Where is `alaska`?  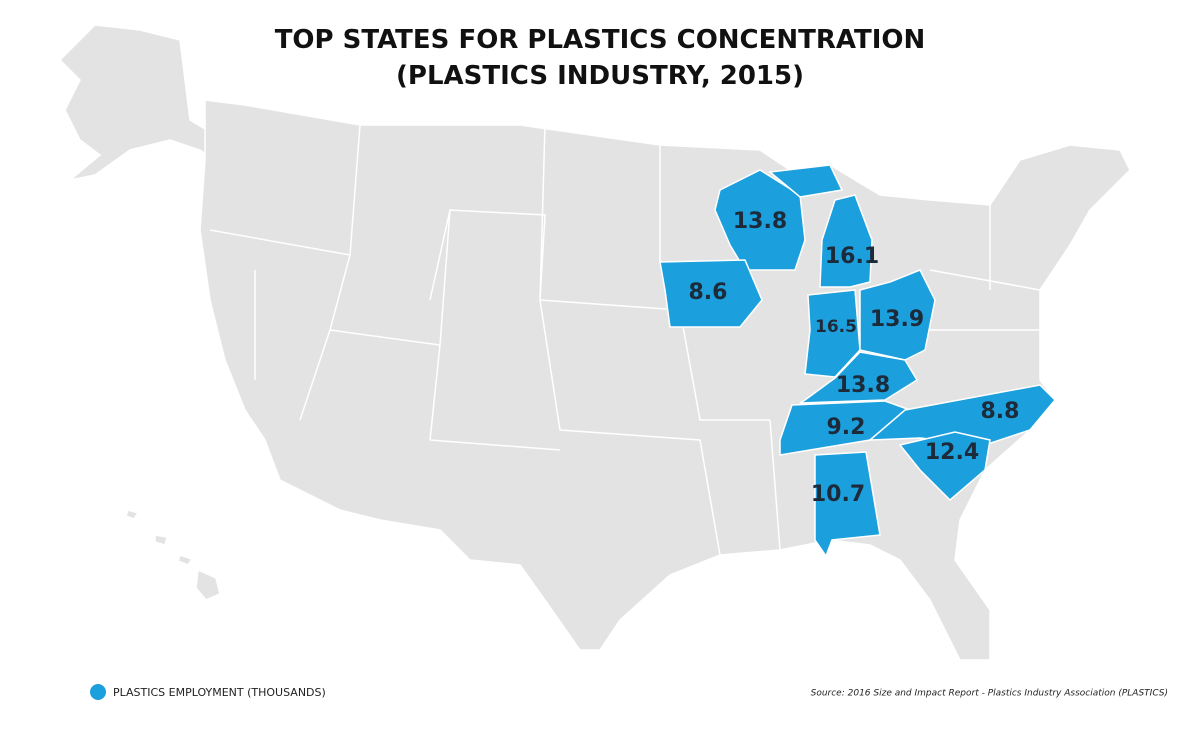 alaska is located at coordinates (150, 102).